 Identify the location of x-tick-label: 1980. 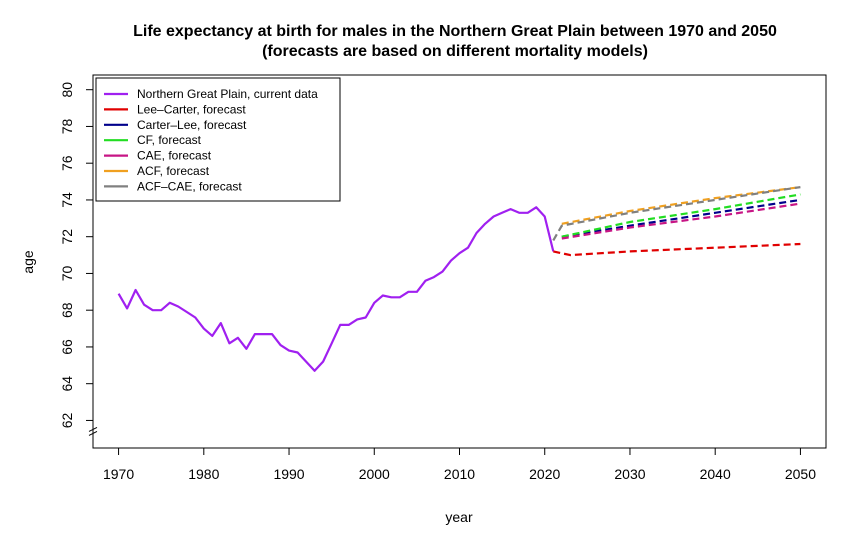
(203, 474).